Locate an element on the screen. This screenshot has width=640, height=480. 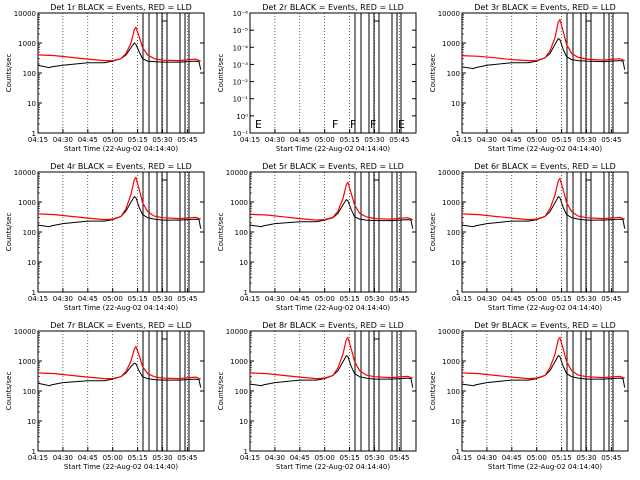
panel-title: Det 6r BLACK = Events, RED = LLD is located at coordinates (545, 166).